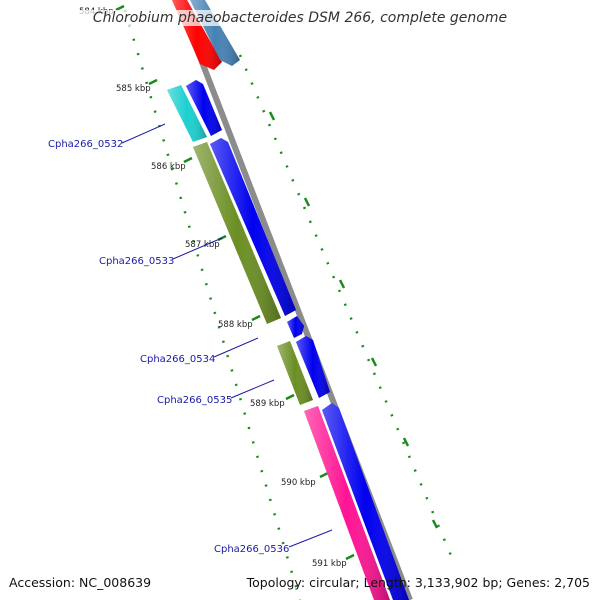 Image resolution: width=600 pixels, height=600 pixels. I want to click on tick-586: 586 kbp, so click(172, 164).